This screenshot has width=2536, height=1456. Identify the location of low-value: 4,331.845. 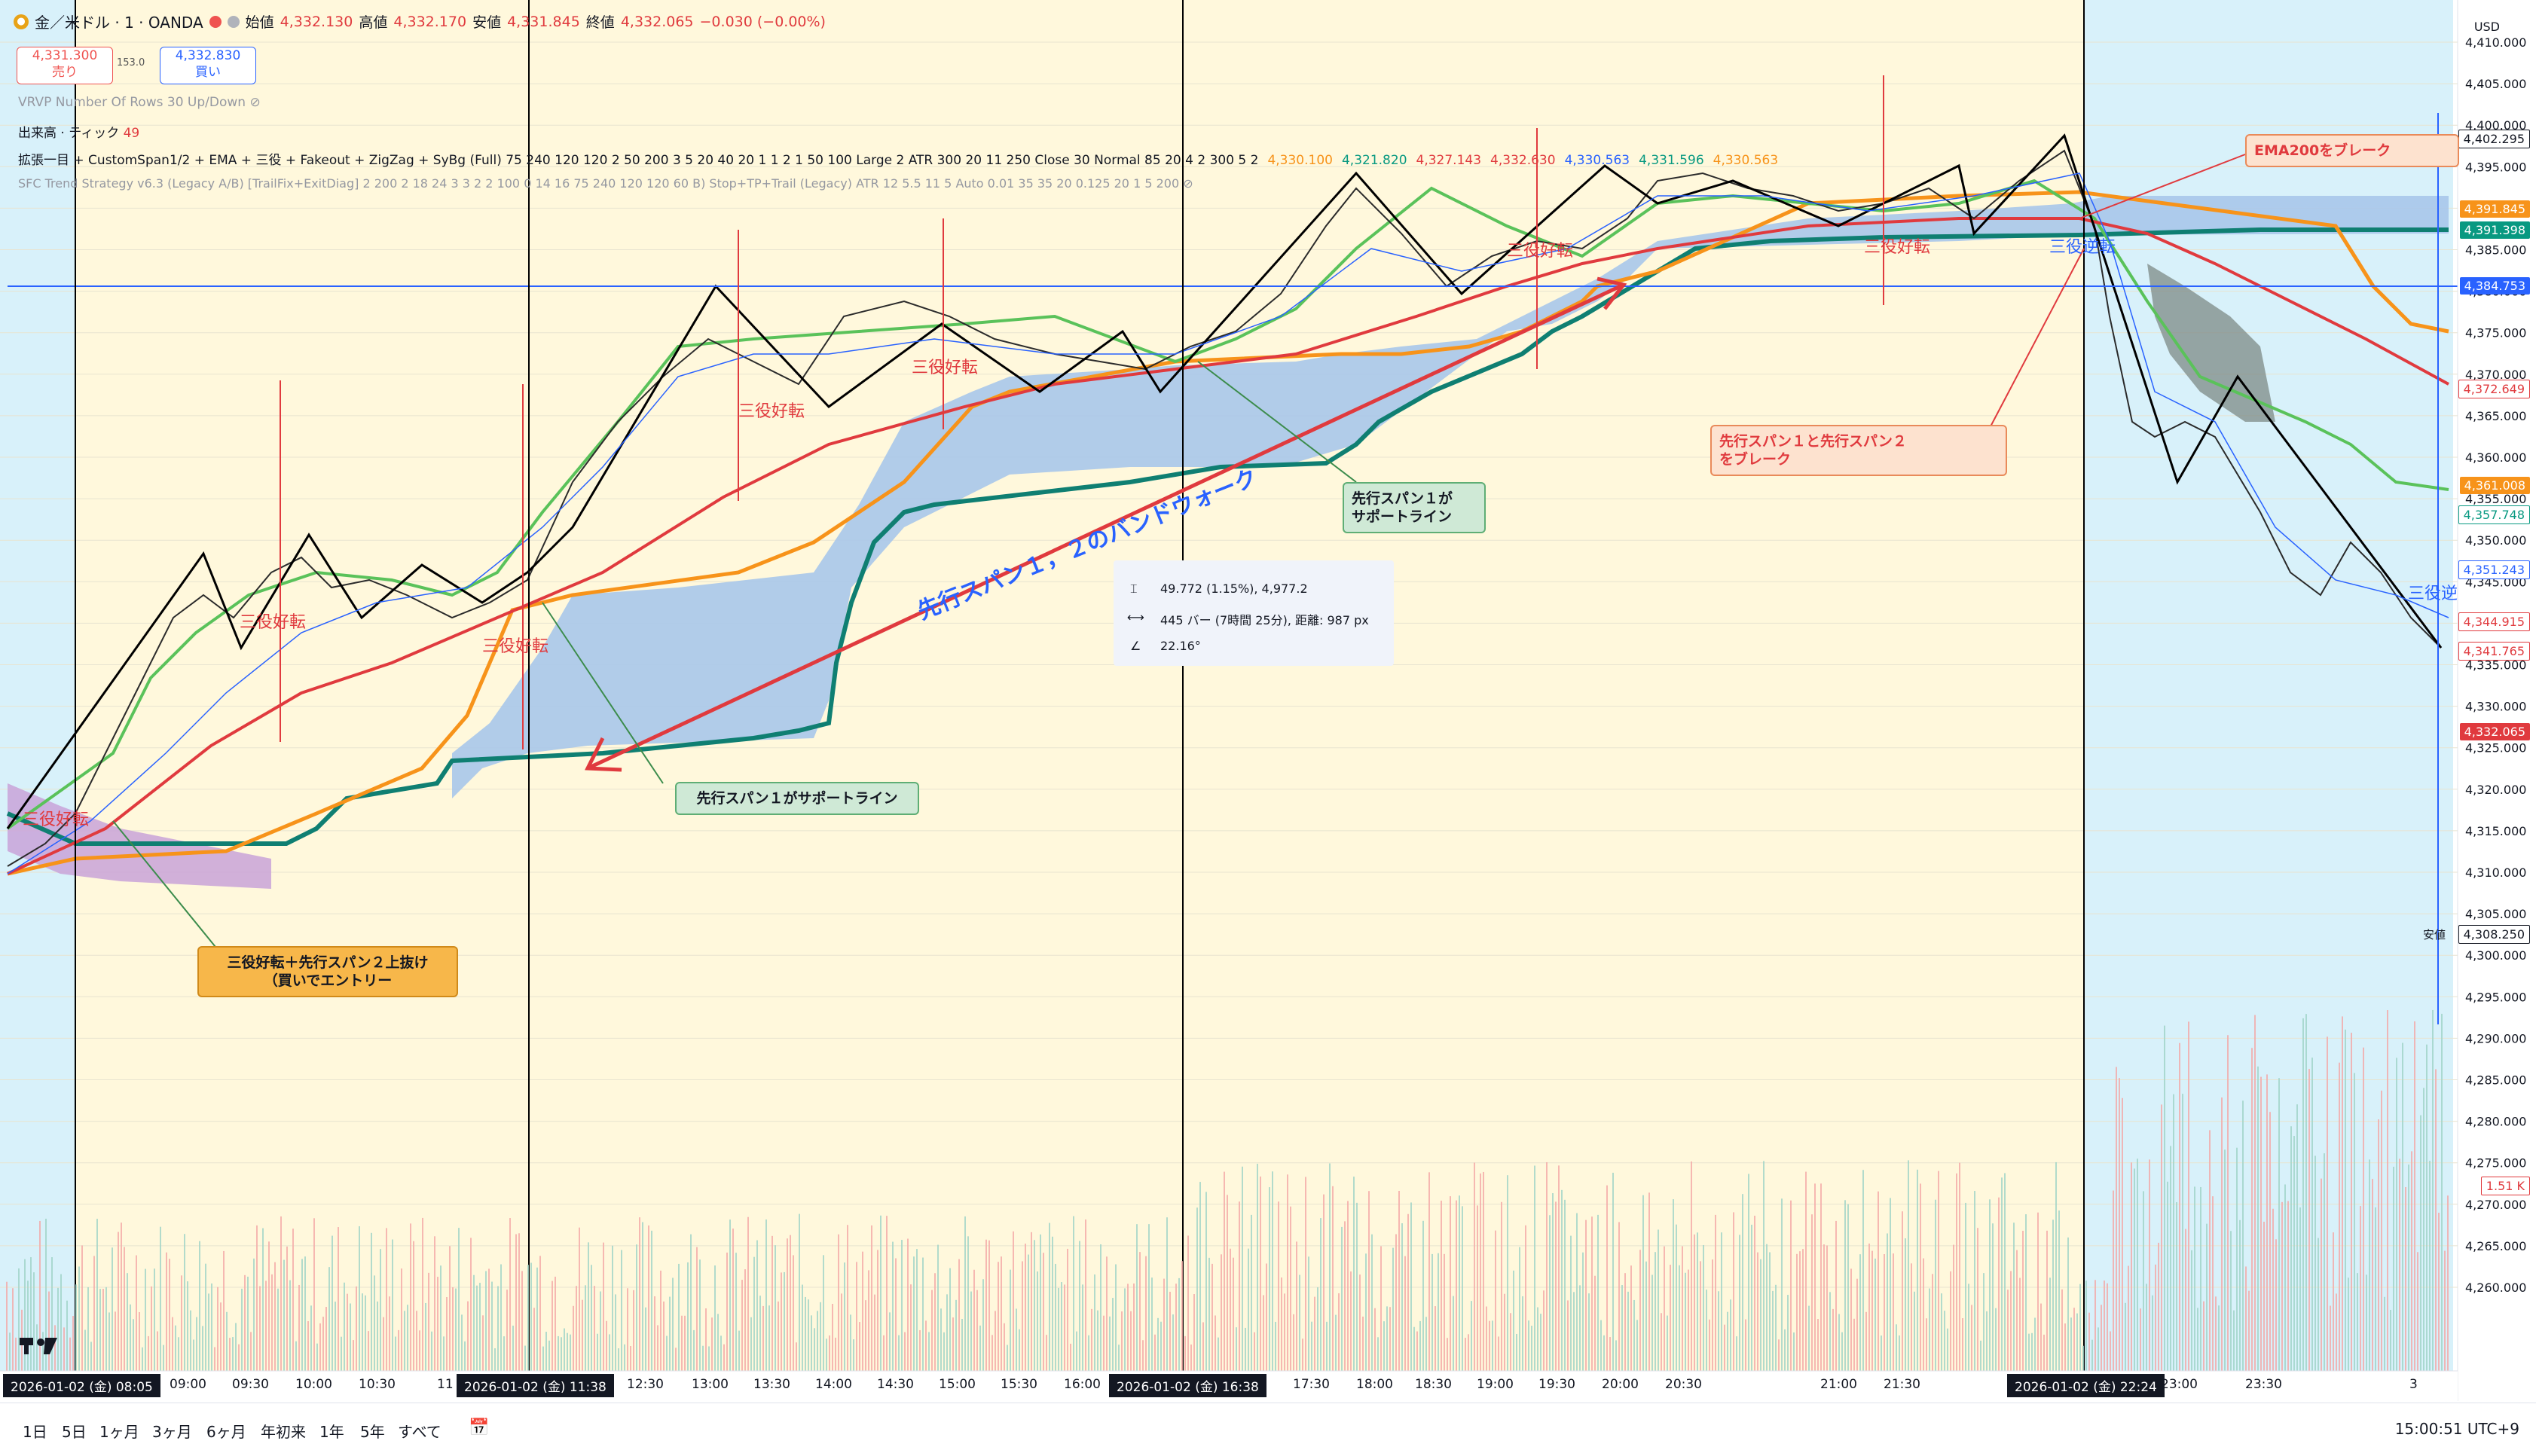
(543, 21).